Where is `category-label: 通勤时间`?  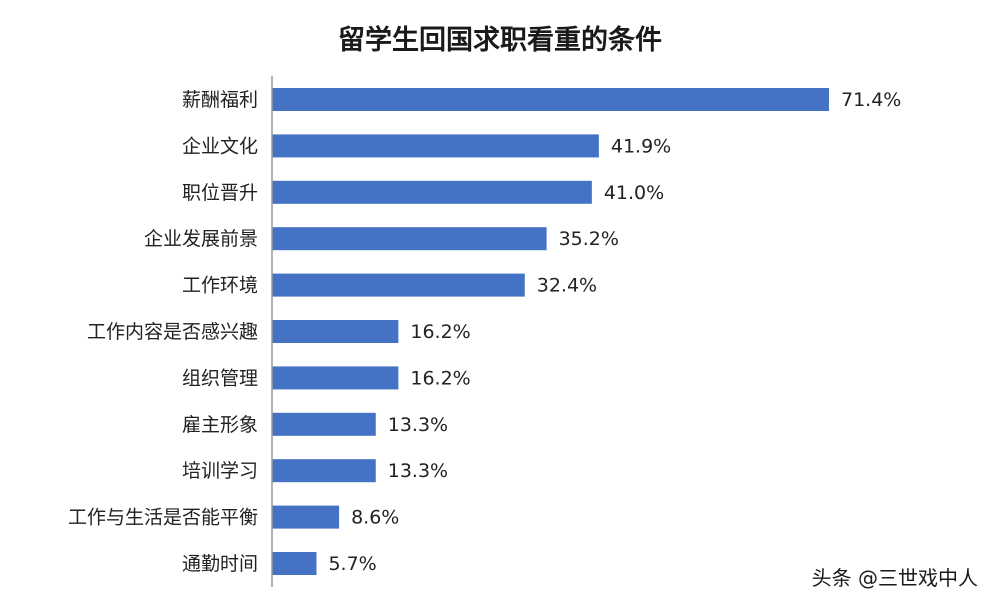 category-label: 通勤时间 is located at coordinates (220, 564).